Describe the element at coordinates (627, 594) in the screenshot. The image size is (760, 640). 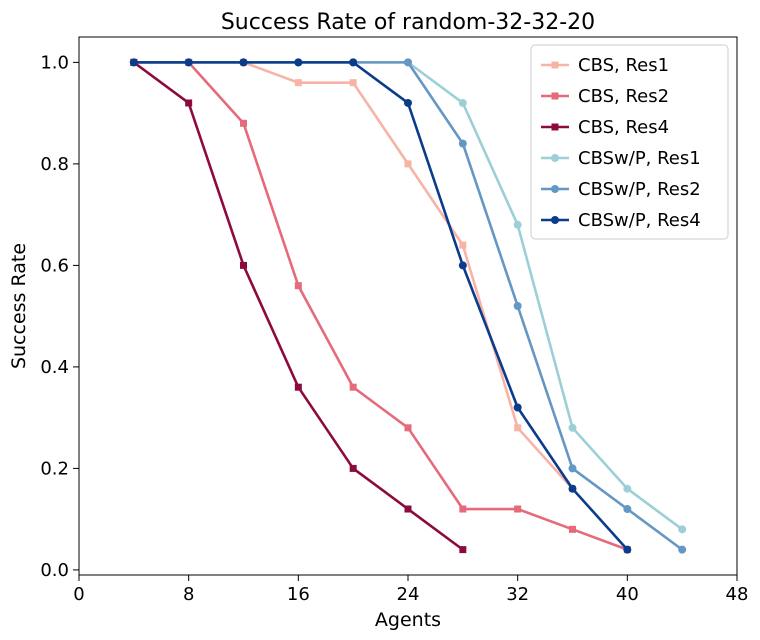
I see `x-tick-label: 40` at that location.